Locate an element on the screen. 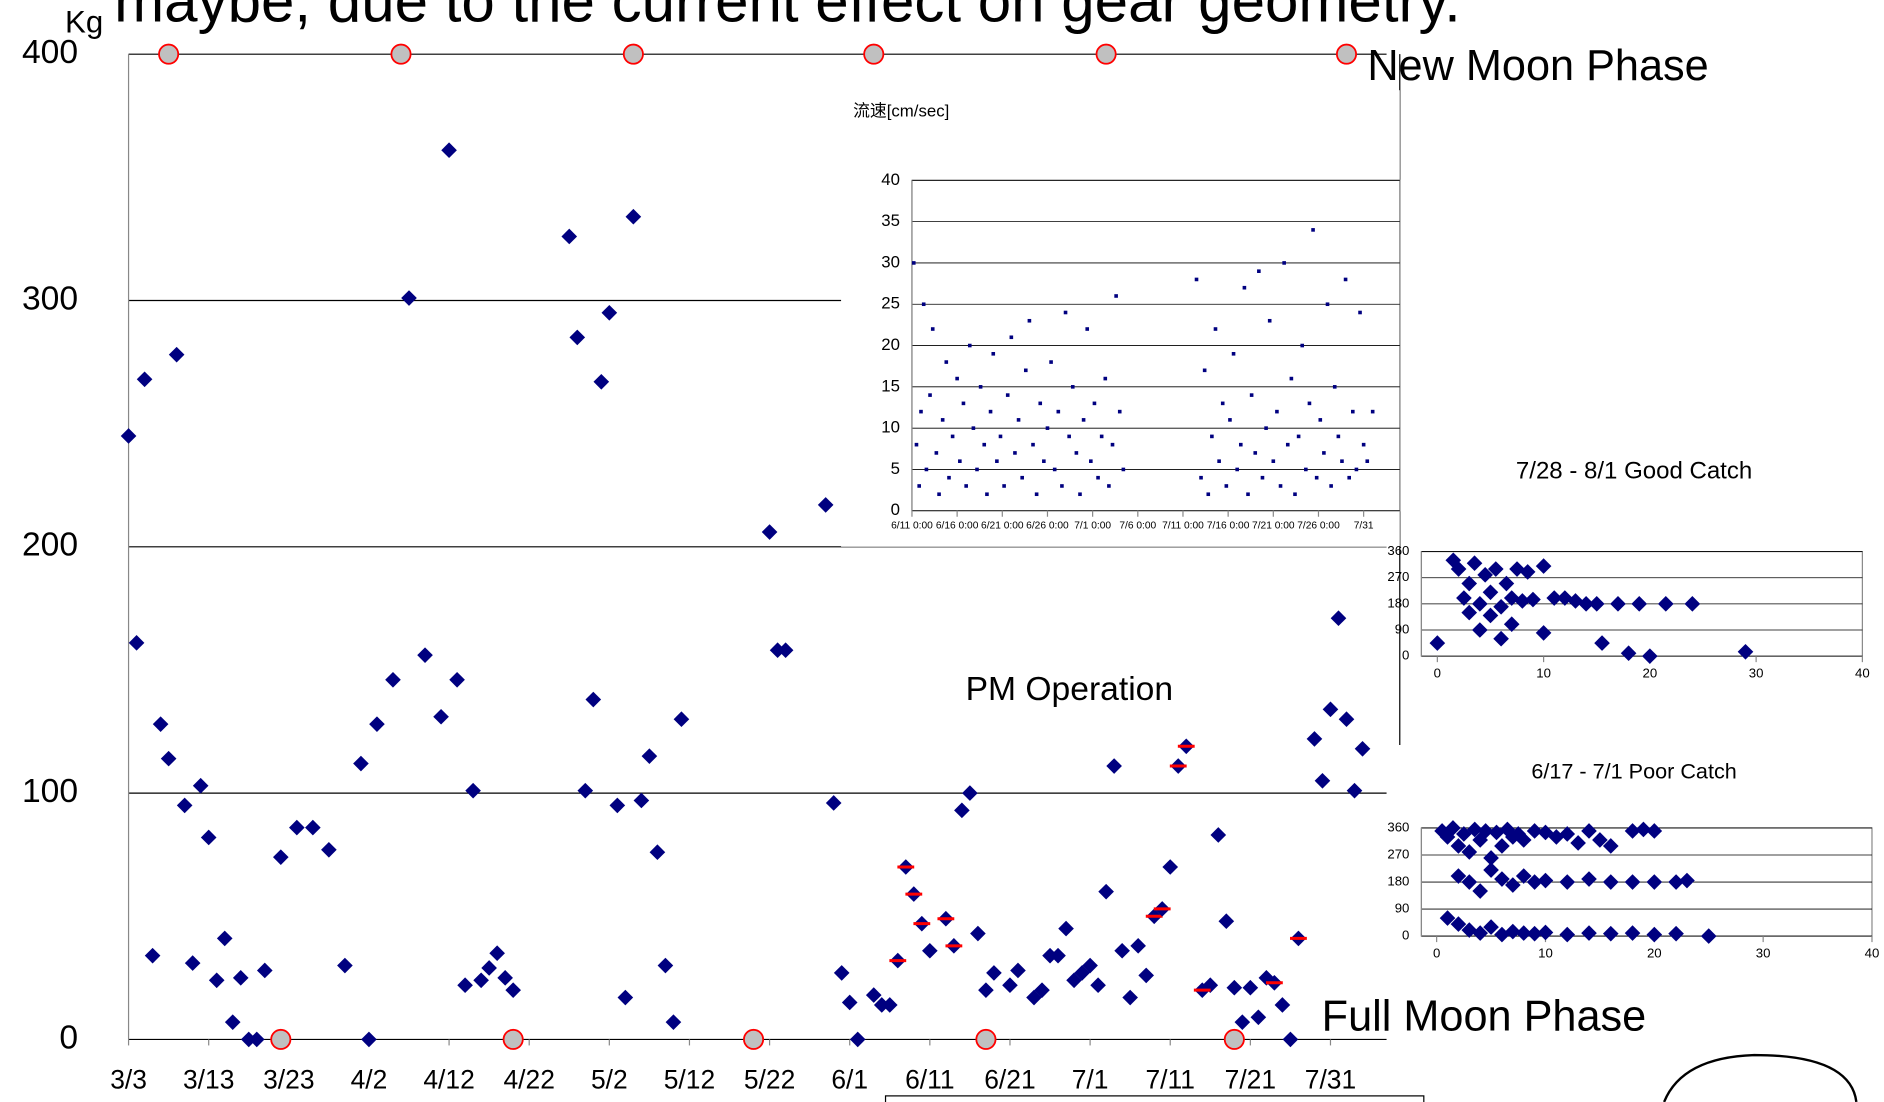 The width and height of the screenshot is (1884, 1102). x-tick-label: 30 is located at coordinates (1763, 953).